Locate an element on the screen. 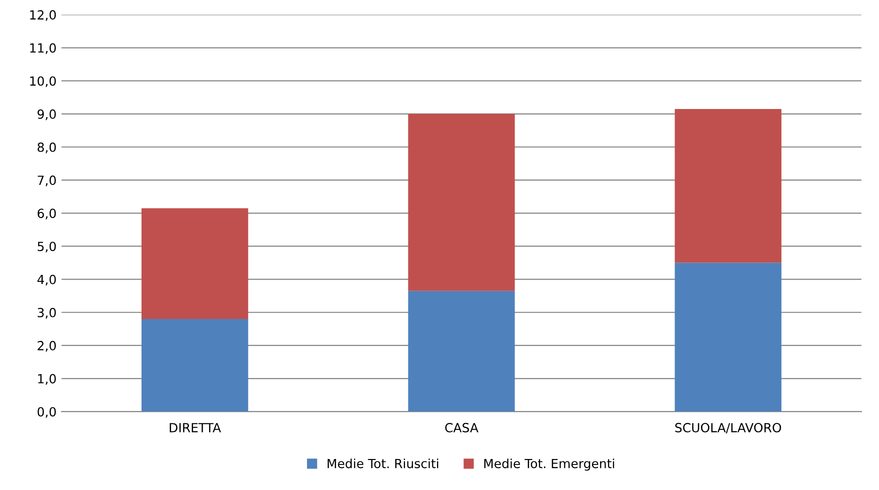 Image resolution: width=879 pixels, height=490 pixels. x-tick-label: DIRETTA is located at coordinates (196, 427).